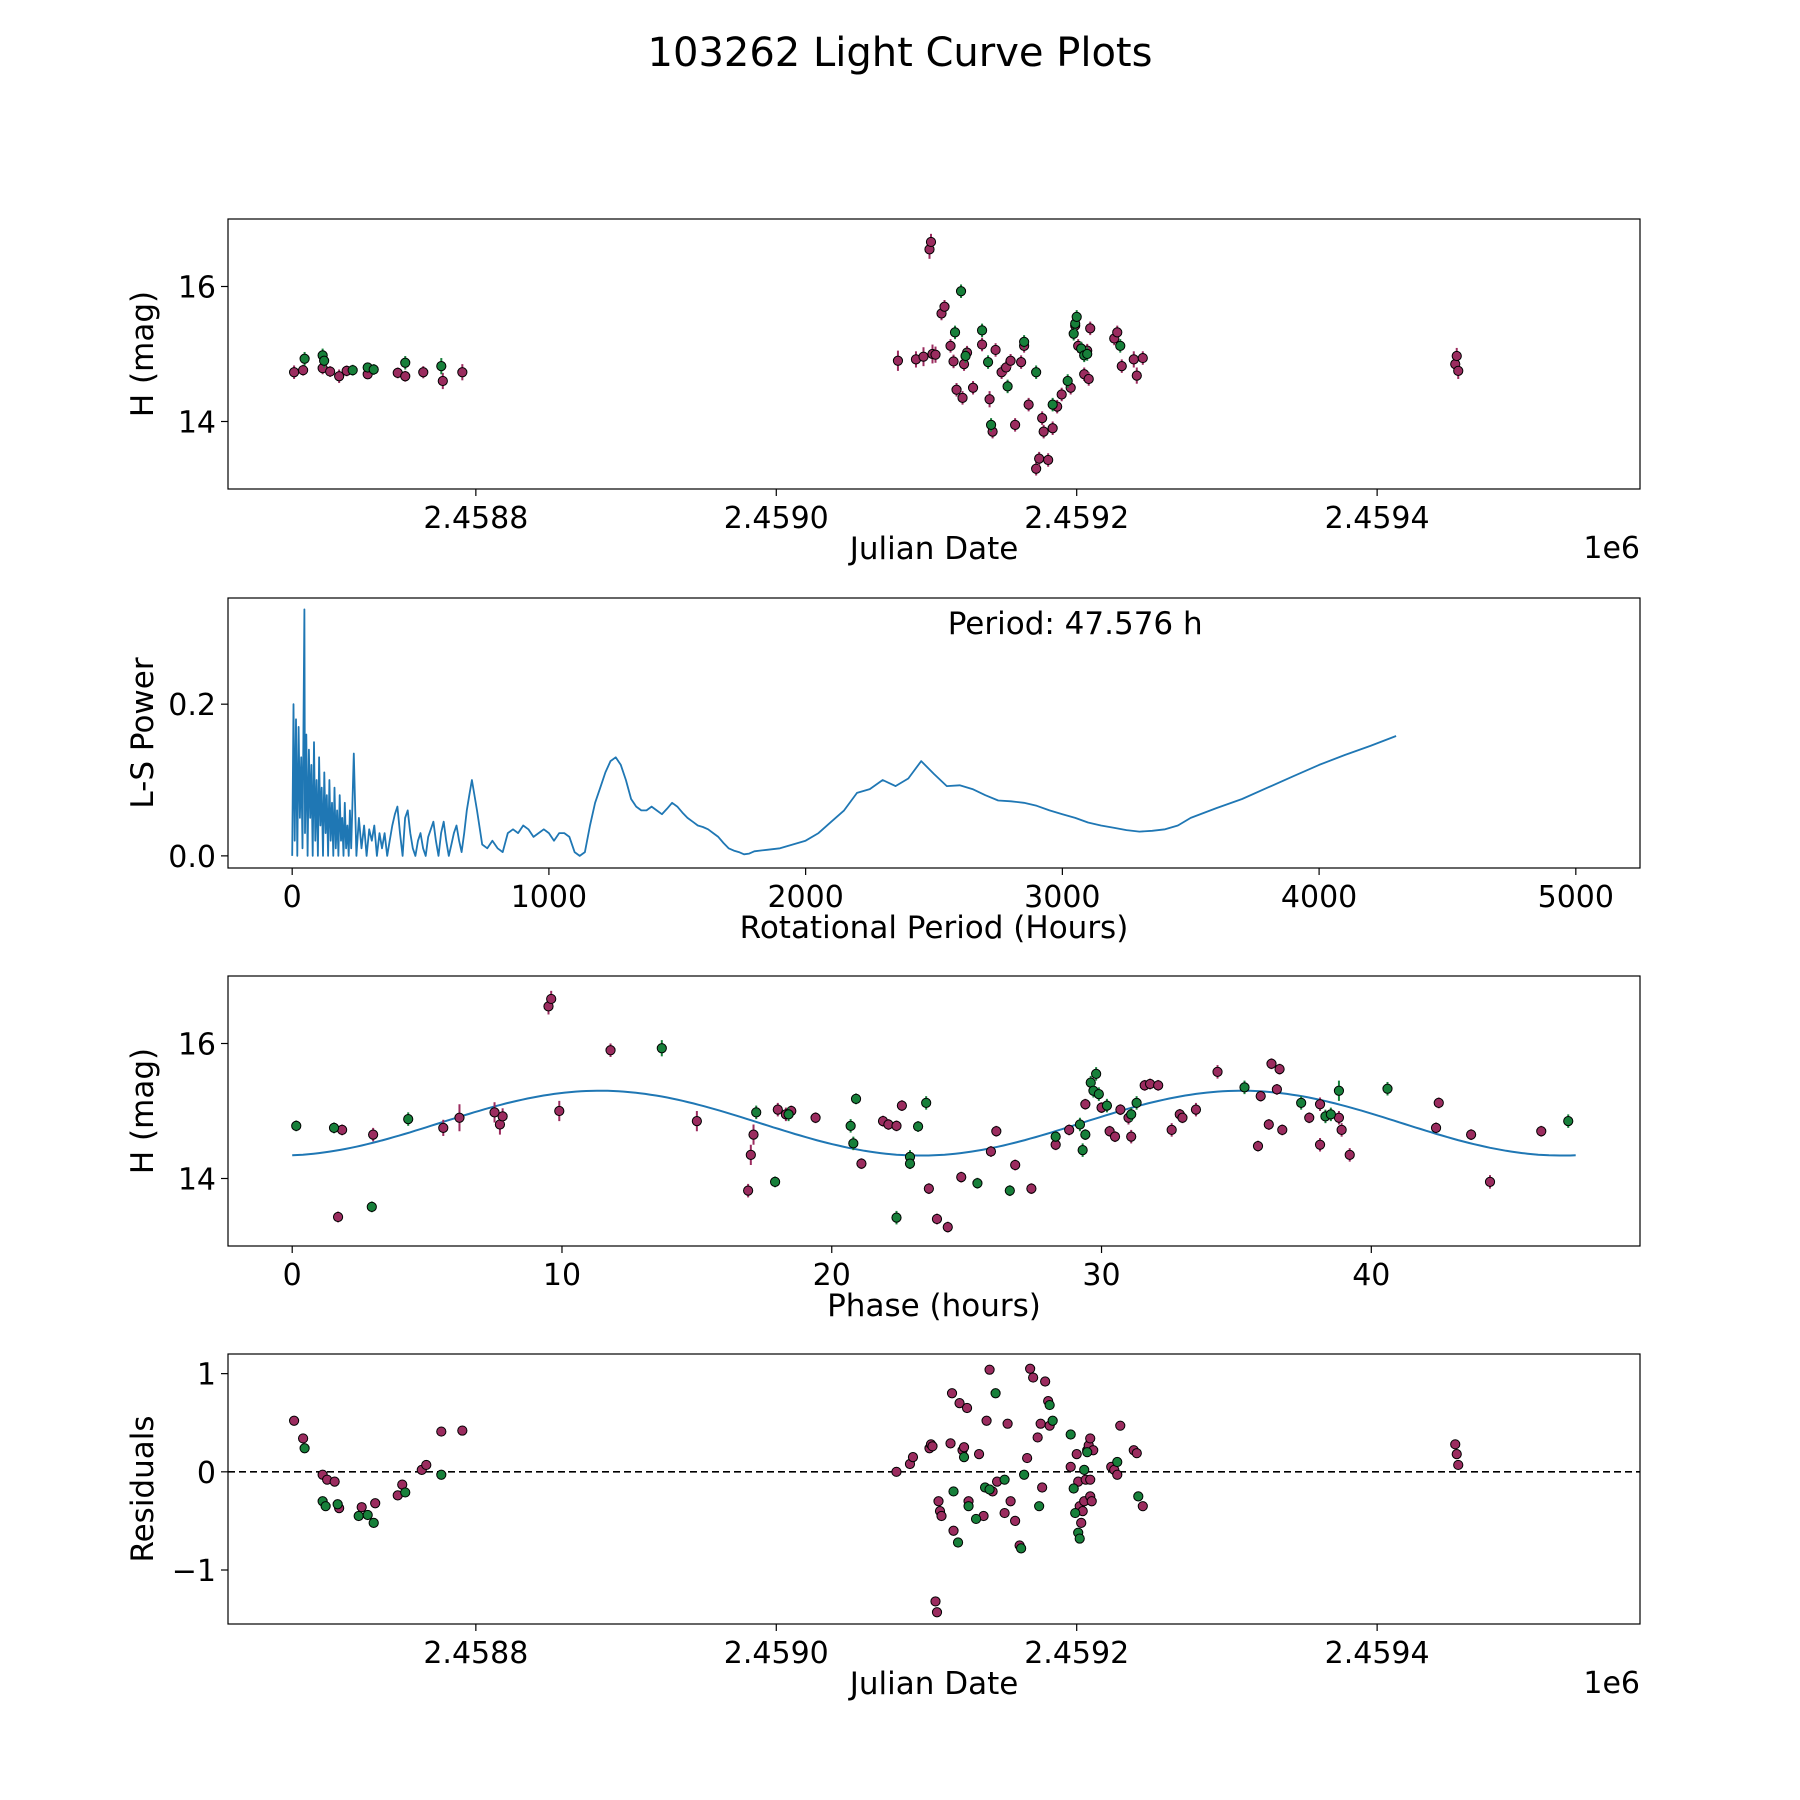  What do you see at coordinates (934, 1123) in the screenshot?
I see `model-fit-curve` at bounding box center [934, 1123].